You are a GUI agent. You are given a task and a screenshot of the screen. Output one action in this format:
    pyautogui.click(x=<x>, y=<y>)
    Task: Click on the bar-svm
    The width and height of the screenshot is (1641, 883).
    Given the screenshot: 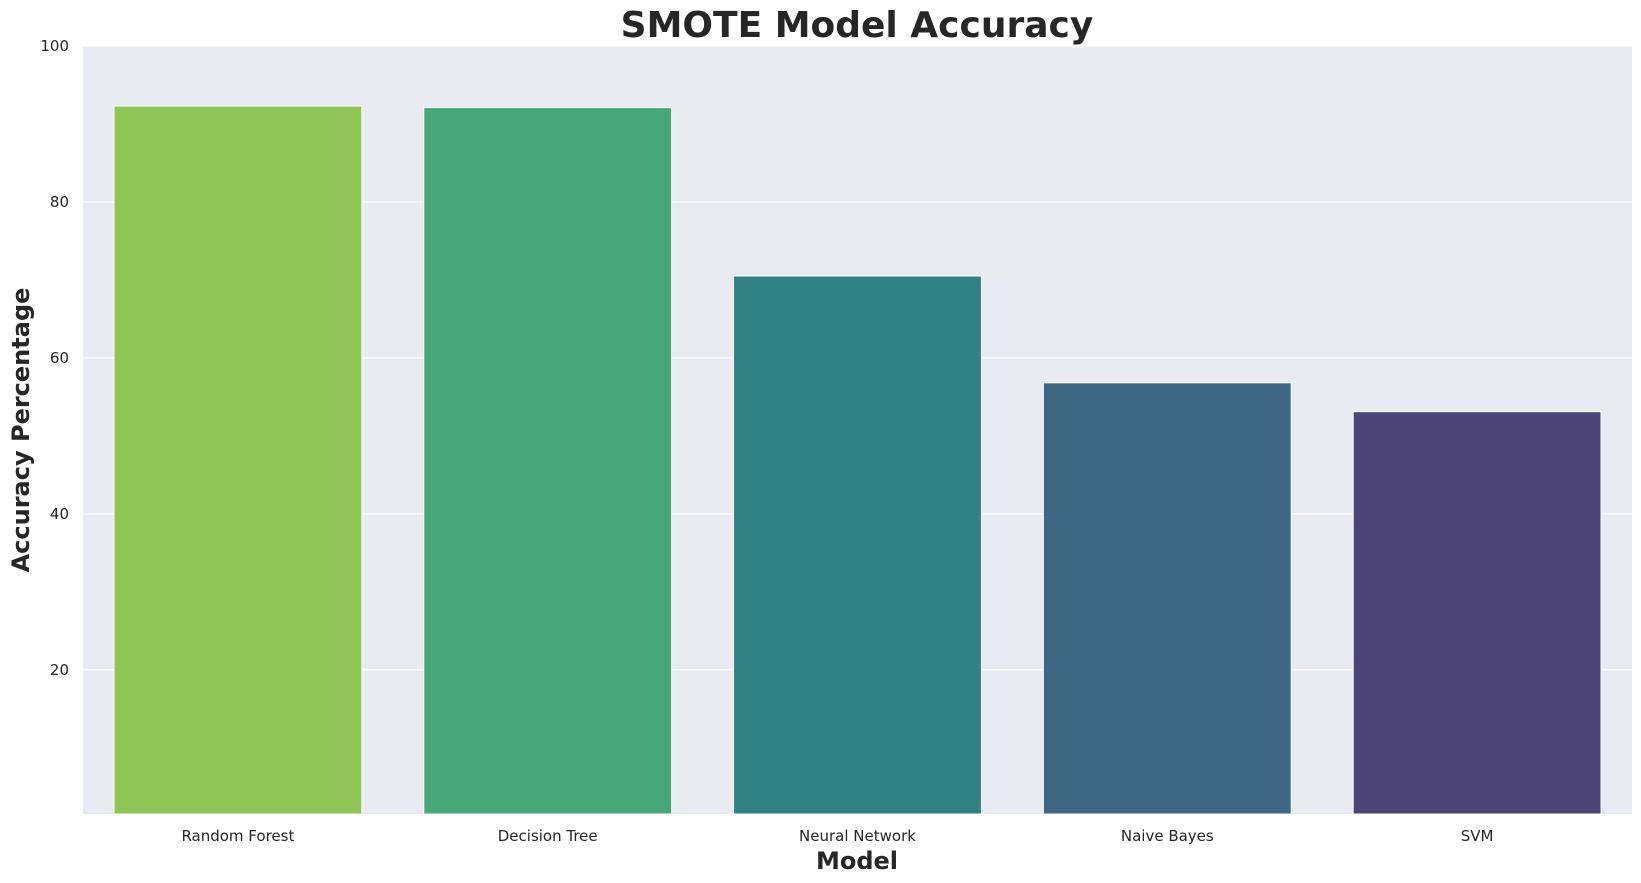 What is the action you would take?
    pyautogui.click(x=1477, y=613)
    